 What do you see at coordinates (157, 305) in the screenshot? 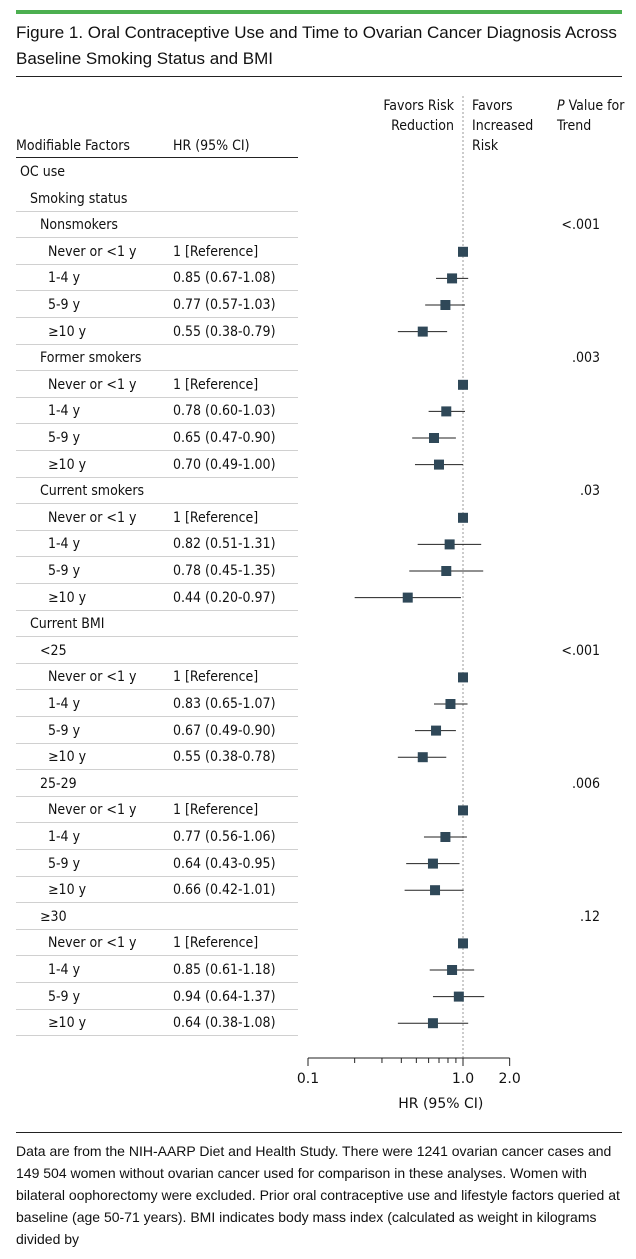
I see `table-row: 5-9 y 0.77 (0.57-1.03)` at bounding box center [157, 305].